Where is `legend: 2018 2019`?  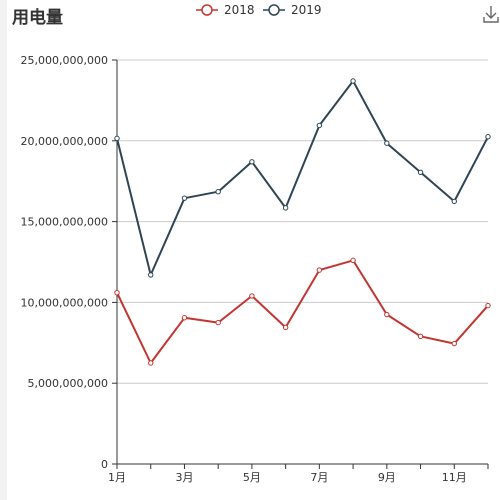 legend: 2018 2019 is located at coordinates (259, 10).